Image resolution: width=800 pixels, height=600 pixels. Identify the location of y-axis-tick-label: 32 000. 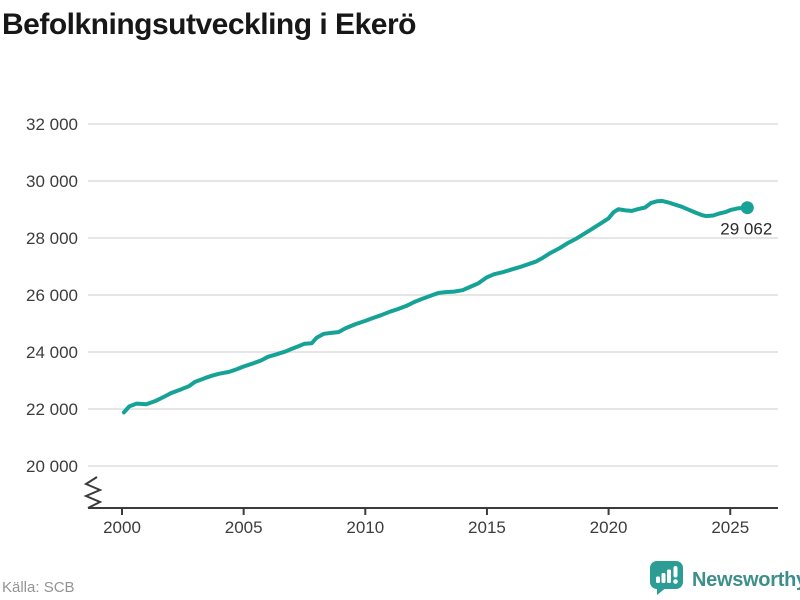
(52, 124).